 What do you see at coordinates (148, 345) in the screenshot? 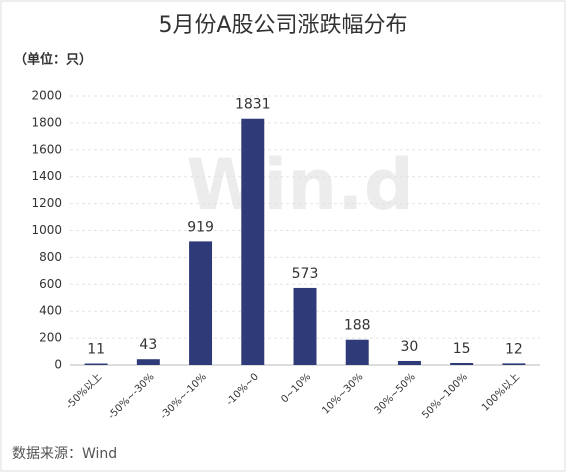
I see `data-label: 43` at bounding box center [148, 345].